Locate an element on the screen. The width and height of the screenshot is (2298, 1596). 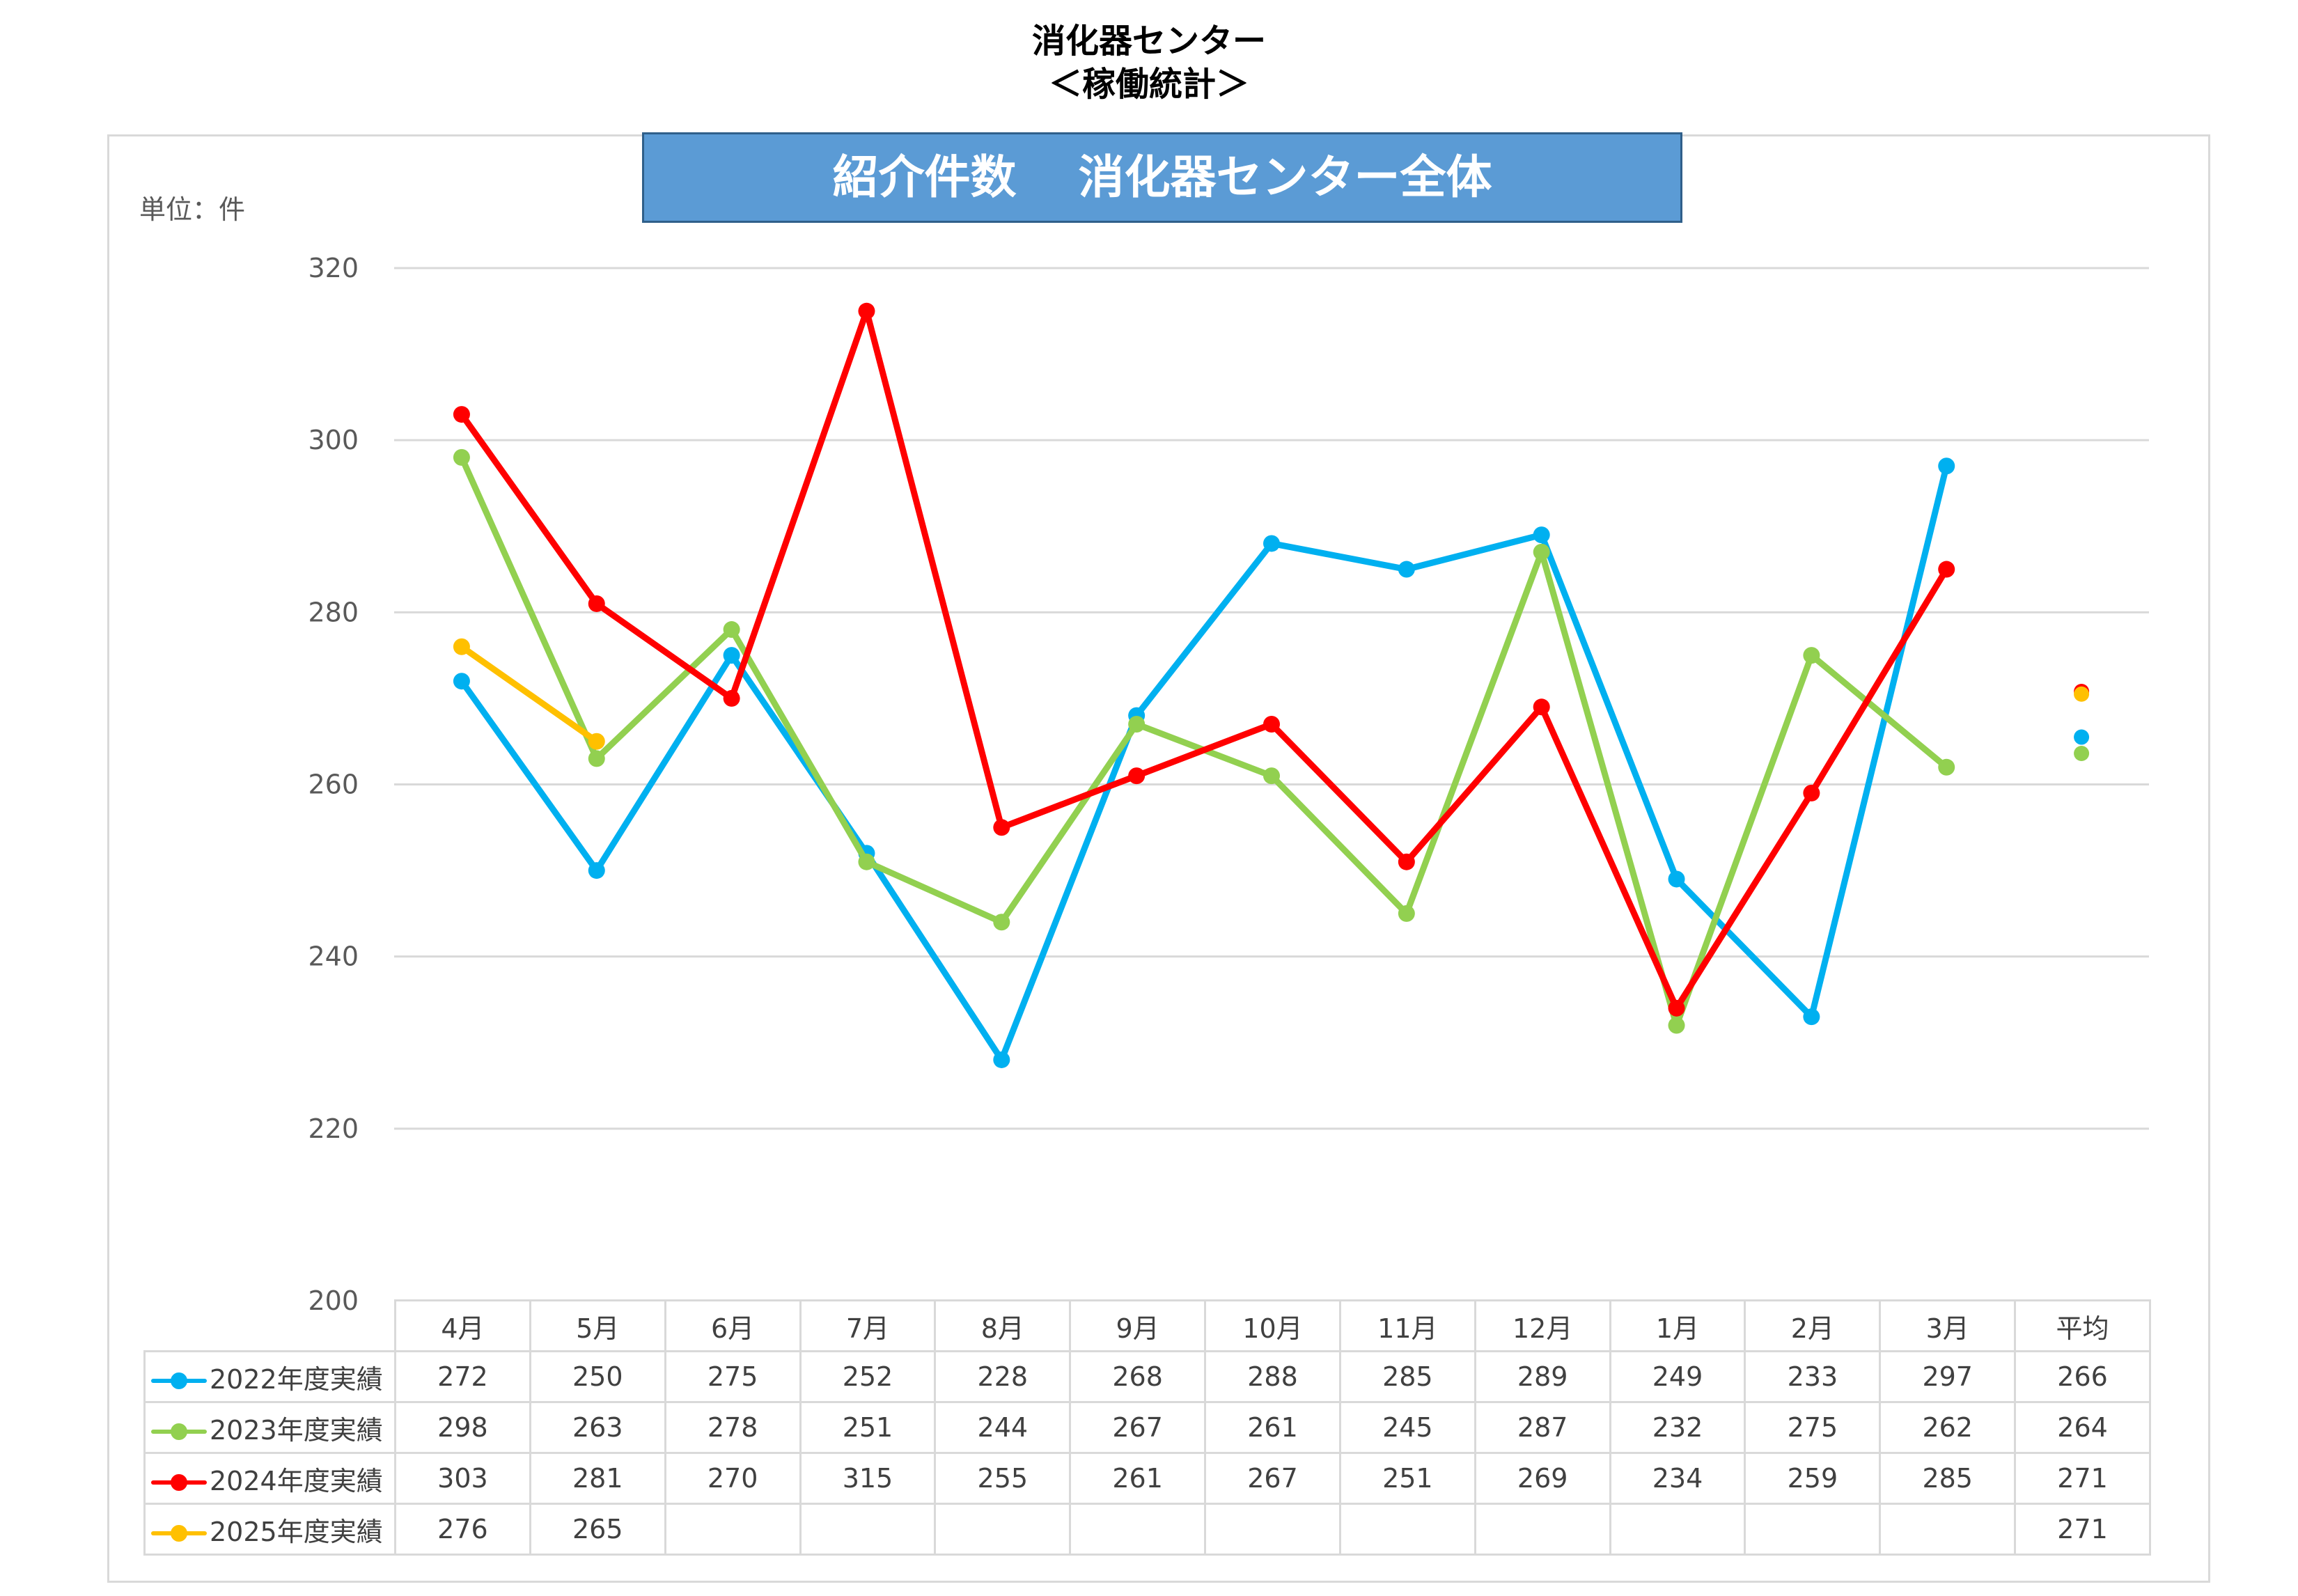
category-label: 10月 is located at coordinates (1273, 1326).